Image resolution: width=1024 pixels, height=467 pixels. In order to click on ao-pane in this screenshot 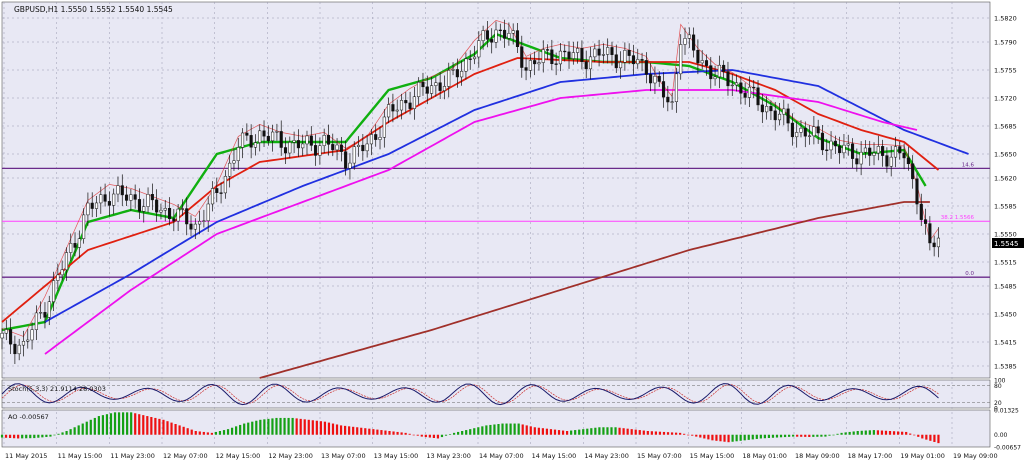, I will do `click(496, 428)`.